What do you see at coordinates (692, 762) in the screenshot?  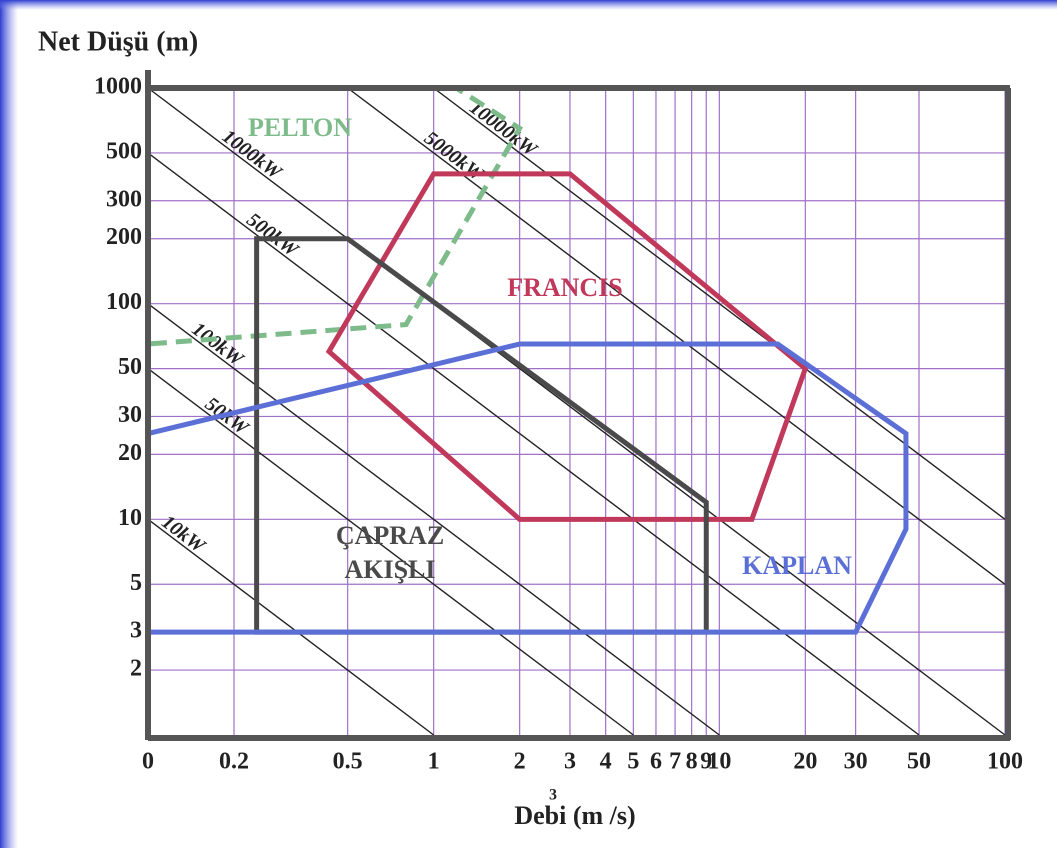 I see `x-tick-label: 8` at bounding box center [692, 762].